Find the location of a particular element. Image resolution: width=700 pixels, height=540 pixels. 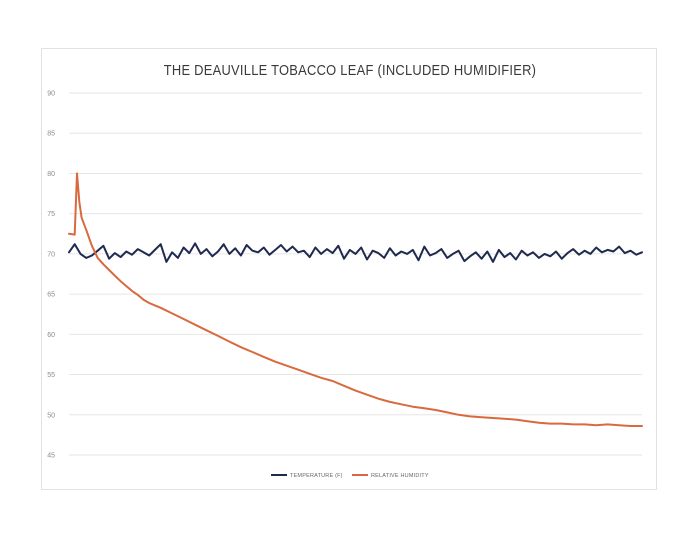

y-tick-label: 45 is located at coordinates (51, 456).